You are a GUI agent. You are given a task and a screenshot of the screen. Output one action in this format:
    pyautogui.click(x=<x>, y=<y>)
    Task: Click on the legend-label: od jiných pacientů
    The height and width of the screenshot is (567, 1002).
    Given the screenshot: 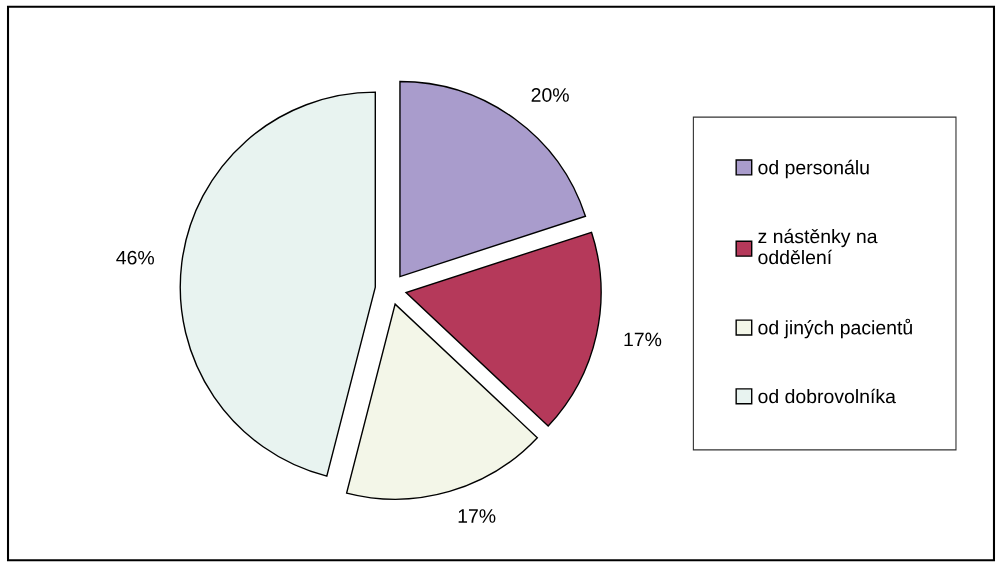 What is the action you would take?
    pyautogui.click(x=835, y=328)
    